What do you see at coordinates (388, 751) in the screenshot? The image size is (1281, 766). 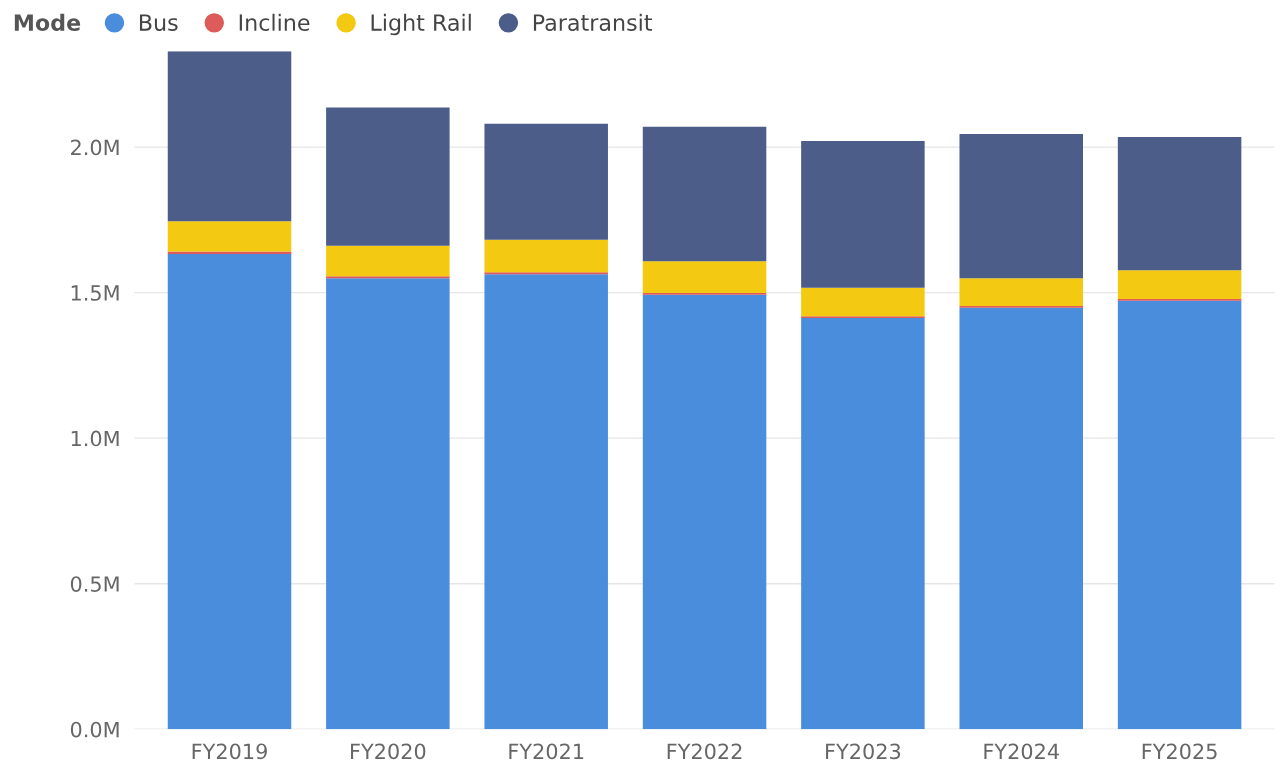 I see `x-tick-label: FY2020` at bounding box center [388, 751].